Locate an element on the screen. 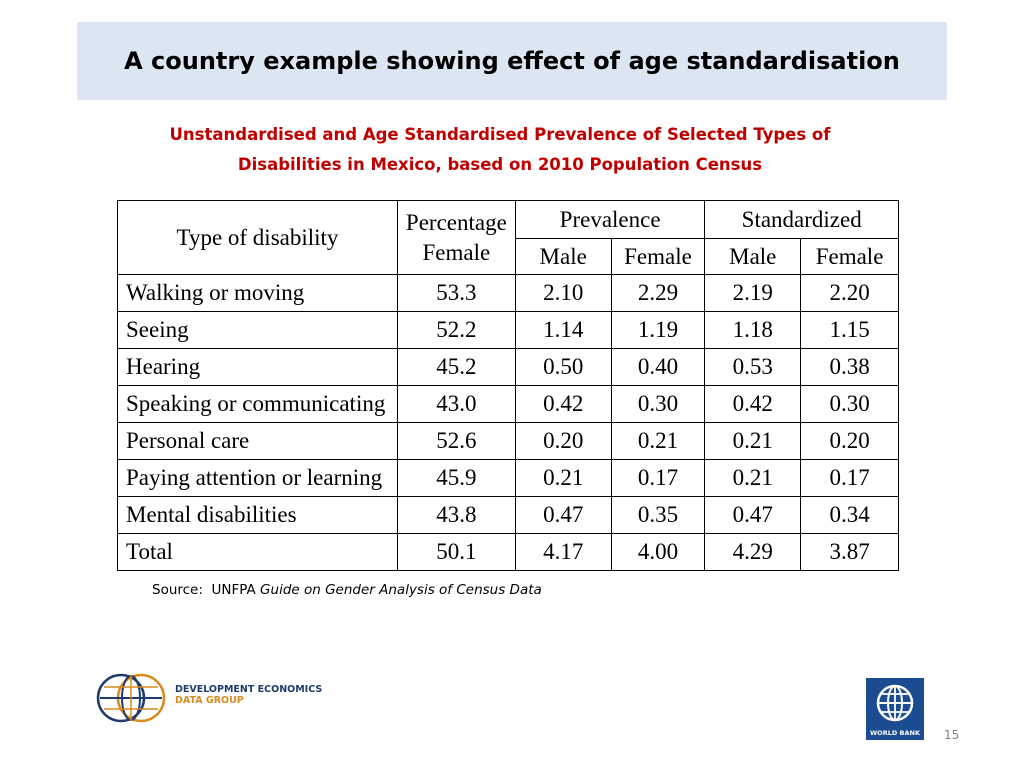  cell-prev-female: 0.17 is located at coordinates (658, 478).